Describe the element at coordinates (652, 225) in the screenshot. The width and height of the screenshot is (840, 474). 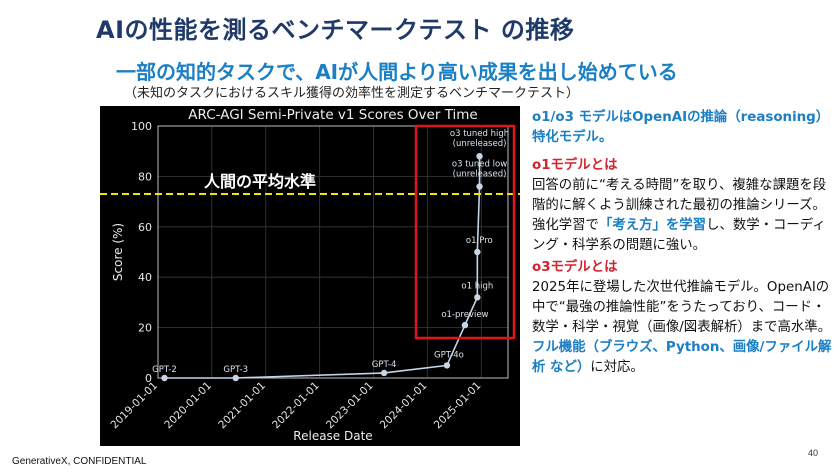
I see `o1-highlight: 「考え方」を学習` at that location.